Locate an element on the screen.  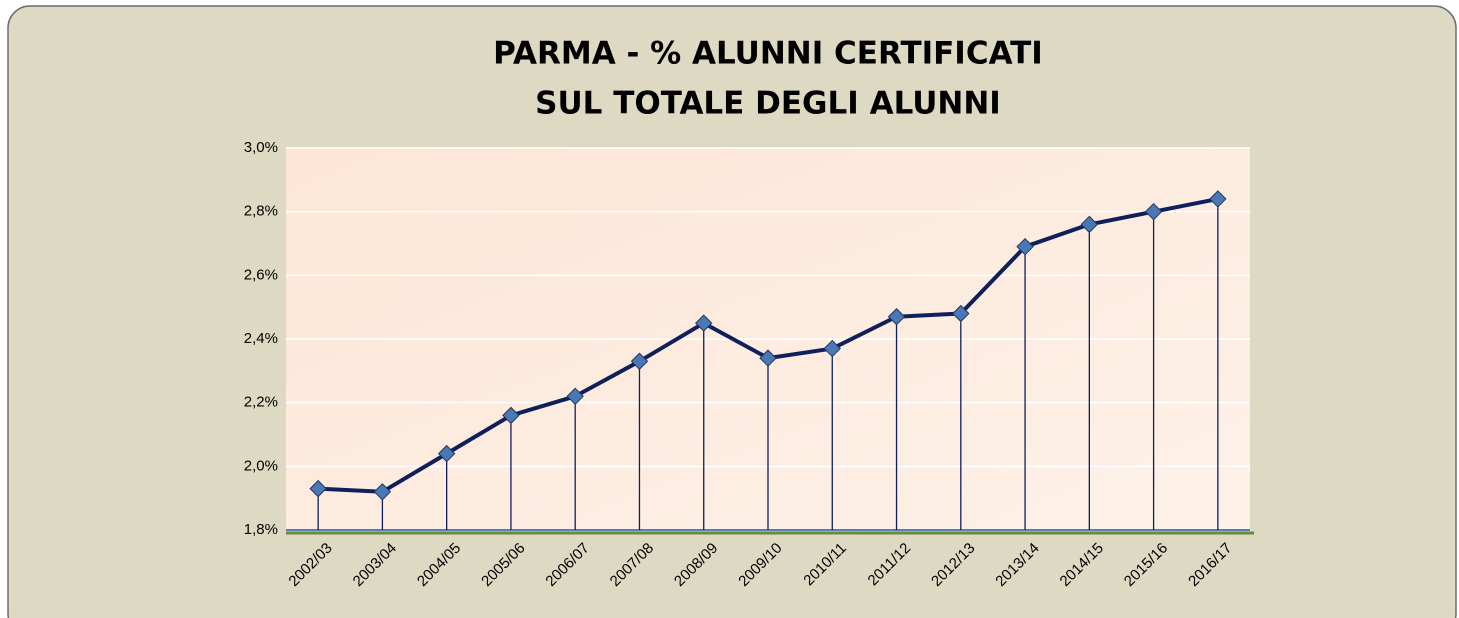
chart-title: SUL TOTALE DEGLI ALUNNI is located at coordinates (768, 104).